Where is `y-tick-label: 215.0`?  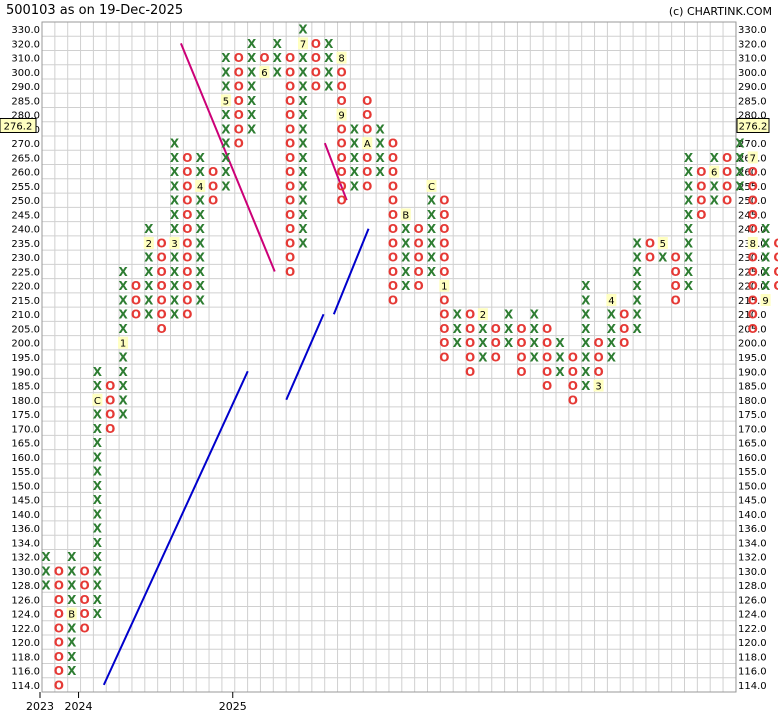 y-tick-label: 215.0 is located at coordinates (25, 301).